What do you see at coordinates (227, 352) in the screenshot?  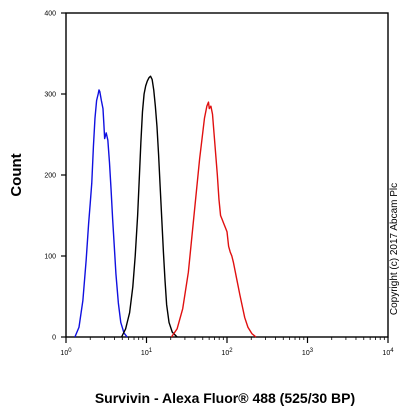 I see `x-tick-label: 10²` at bounding box center [227, 352].